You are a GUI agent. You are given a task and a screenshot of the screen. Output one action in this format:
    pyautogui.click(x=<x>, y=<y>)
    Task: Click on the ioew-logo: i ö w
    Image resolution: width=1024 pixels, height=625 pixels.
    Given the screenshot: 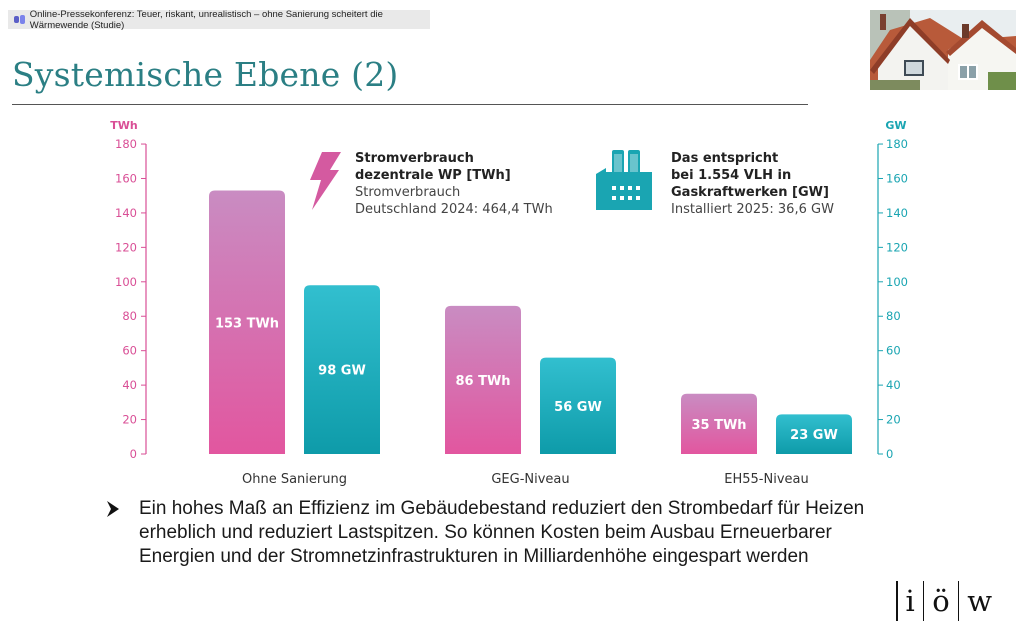 What is the action you would take?
    pyautogui.click(x=944, y=601)
    